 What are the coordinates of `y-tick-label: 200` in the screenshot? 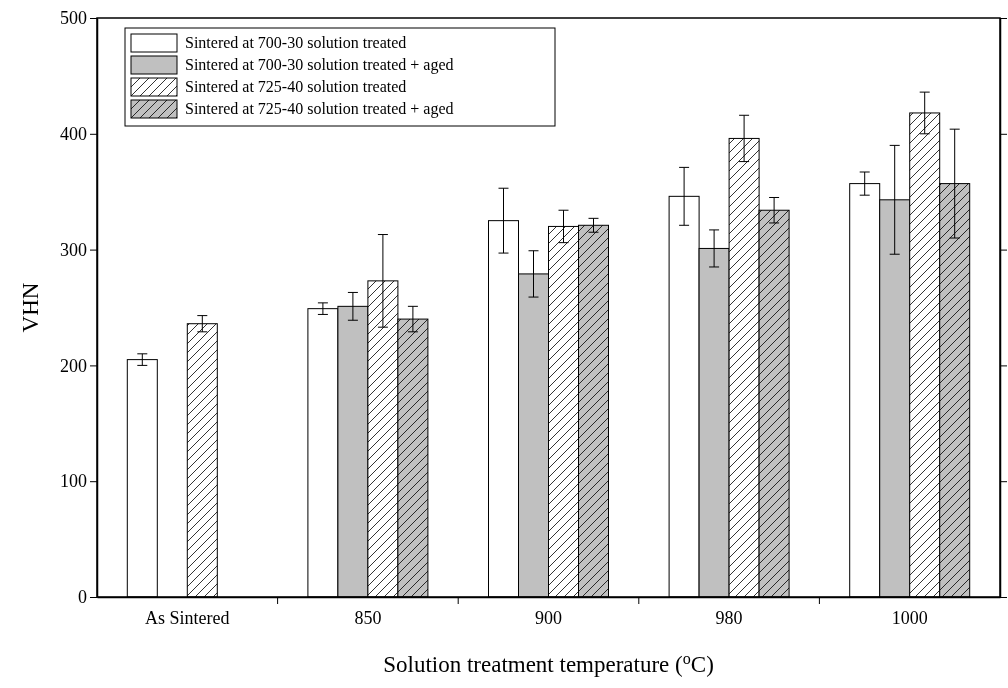 It's located at (73, 365).